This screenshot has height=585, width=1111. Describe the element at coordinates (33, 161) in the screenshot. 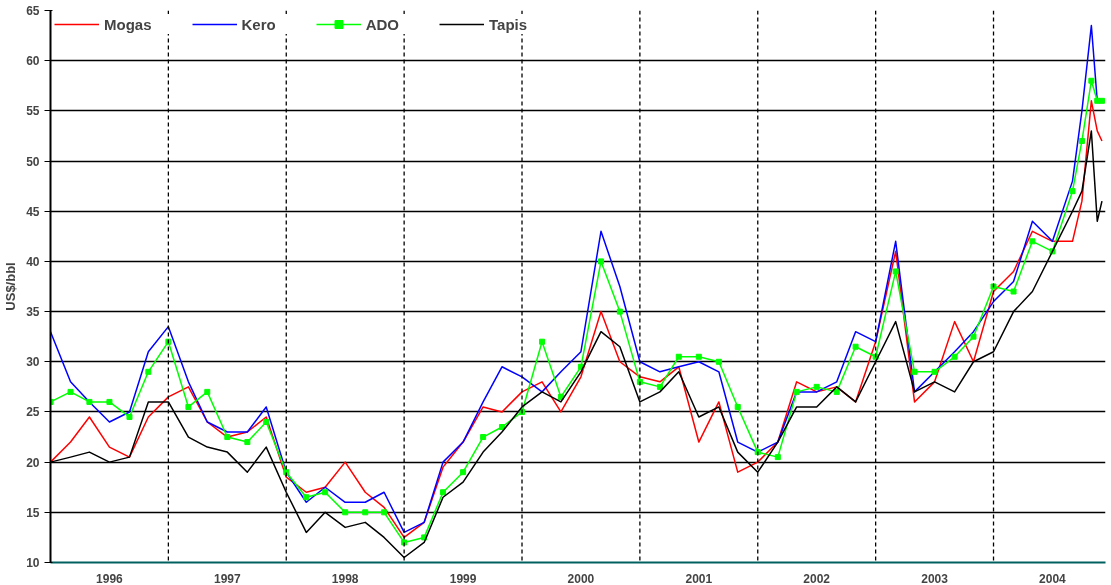

I see `y-tick-label: 50` at that location.